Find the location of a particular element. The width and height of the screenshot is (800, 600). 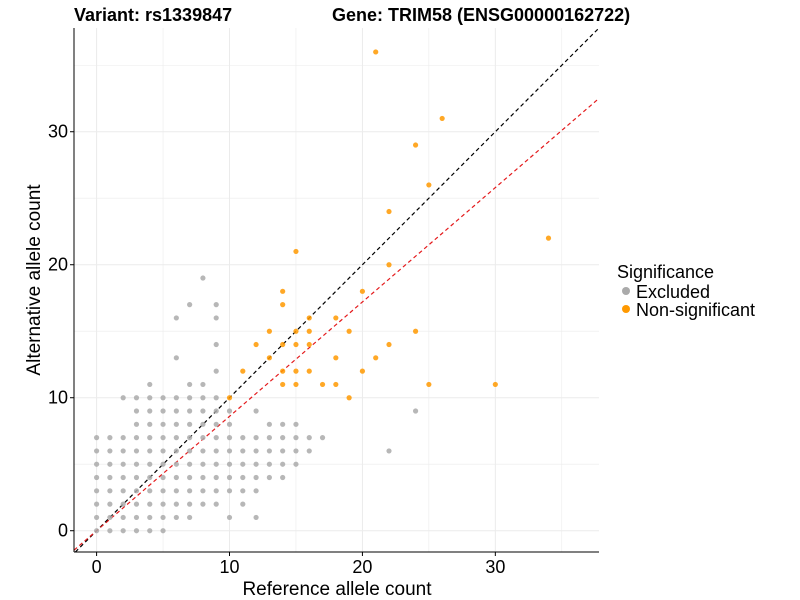

x-axis-title: Reference allele count is located at coordinates (337, 589).